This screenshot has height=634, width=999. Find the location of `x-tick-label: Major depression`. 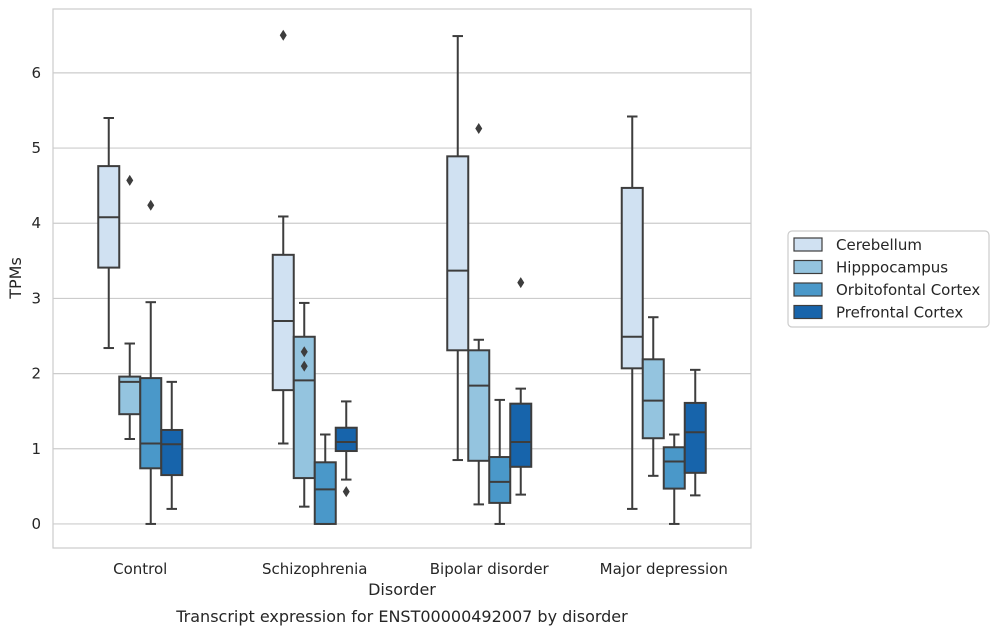

x-tick-label: Major depression is located at coordinates (664, 569).